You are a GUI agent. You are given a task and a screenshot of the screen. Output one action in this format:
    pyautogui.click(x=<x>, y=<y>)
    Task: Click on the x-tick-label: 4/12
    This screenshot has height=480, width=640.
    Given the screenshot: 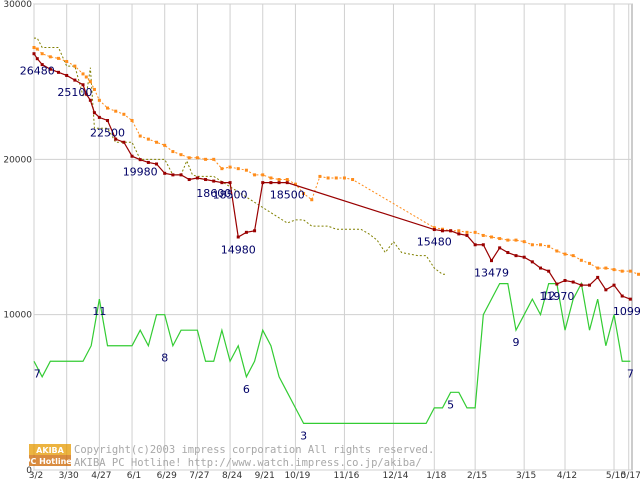 What is the action you would take?
    pyautogui.click(x=567, y=475)
    